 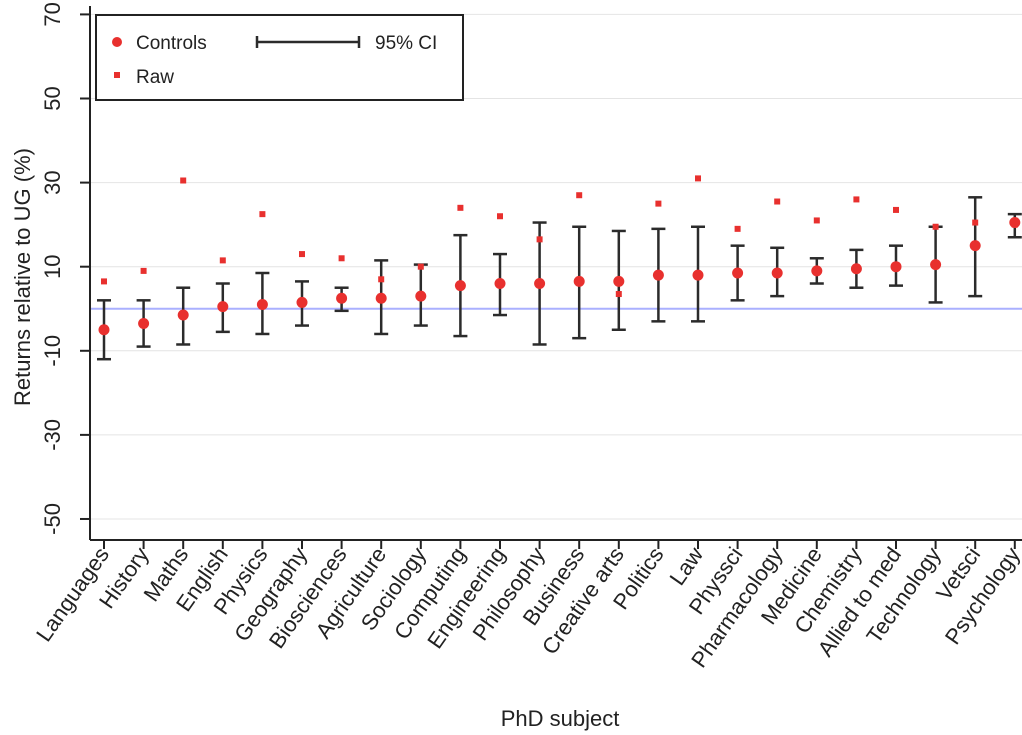 I want to click on y-tick-label: -50, so click(x=52, y=519).